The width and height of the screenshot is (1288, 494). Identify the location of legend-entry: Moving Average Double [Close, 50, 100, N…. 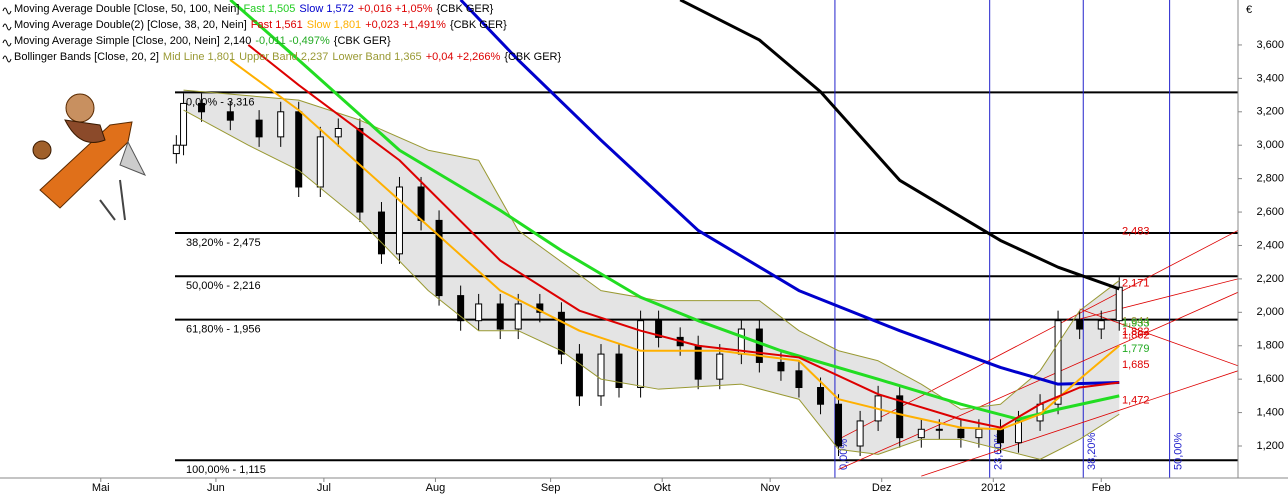
(126, 9).